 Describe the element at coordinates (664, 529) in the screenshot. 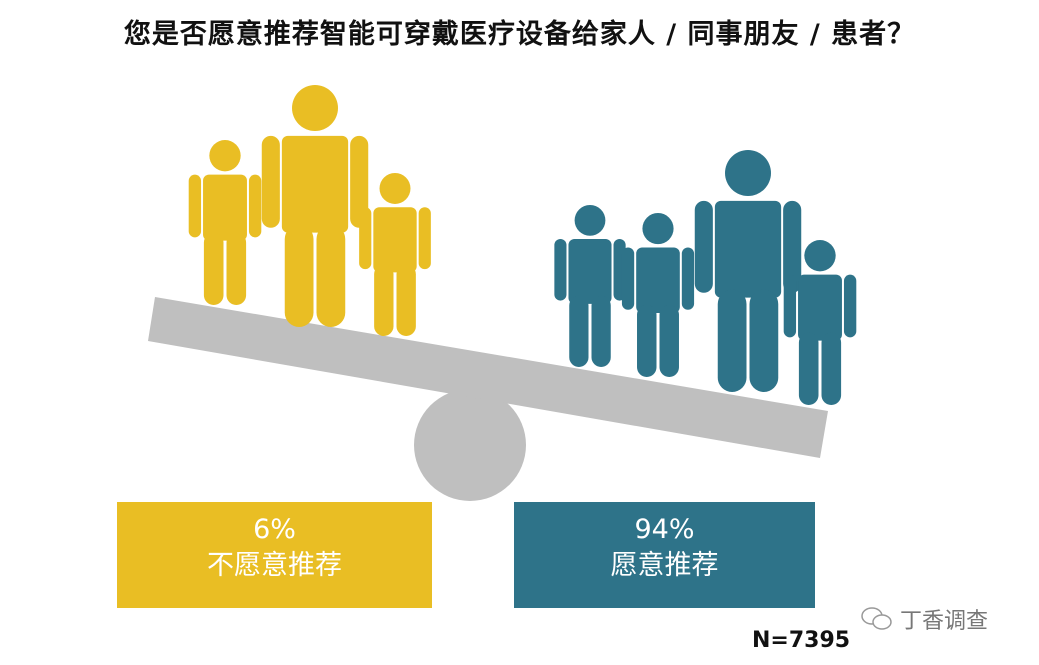

I see `recommend-value: 94%` at that location.